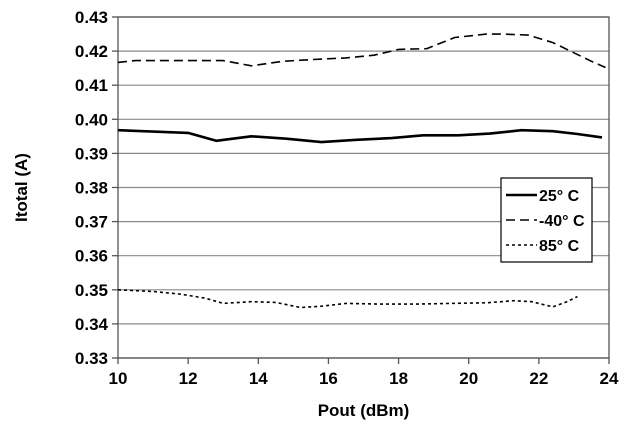  I want to click on x-tick-labels: 10 12 14 16 18 20 22 24, so click(364, 378).